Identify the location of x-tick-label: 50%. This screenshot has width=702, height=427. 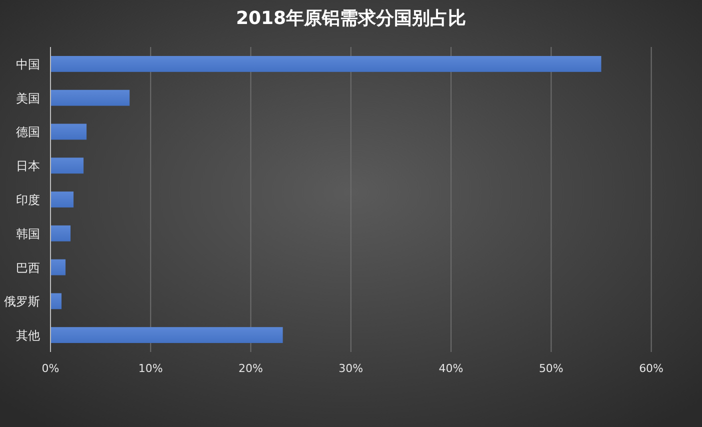
(551, 368).